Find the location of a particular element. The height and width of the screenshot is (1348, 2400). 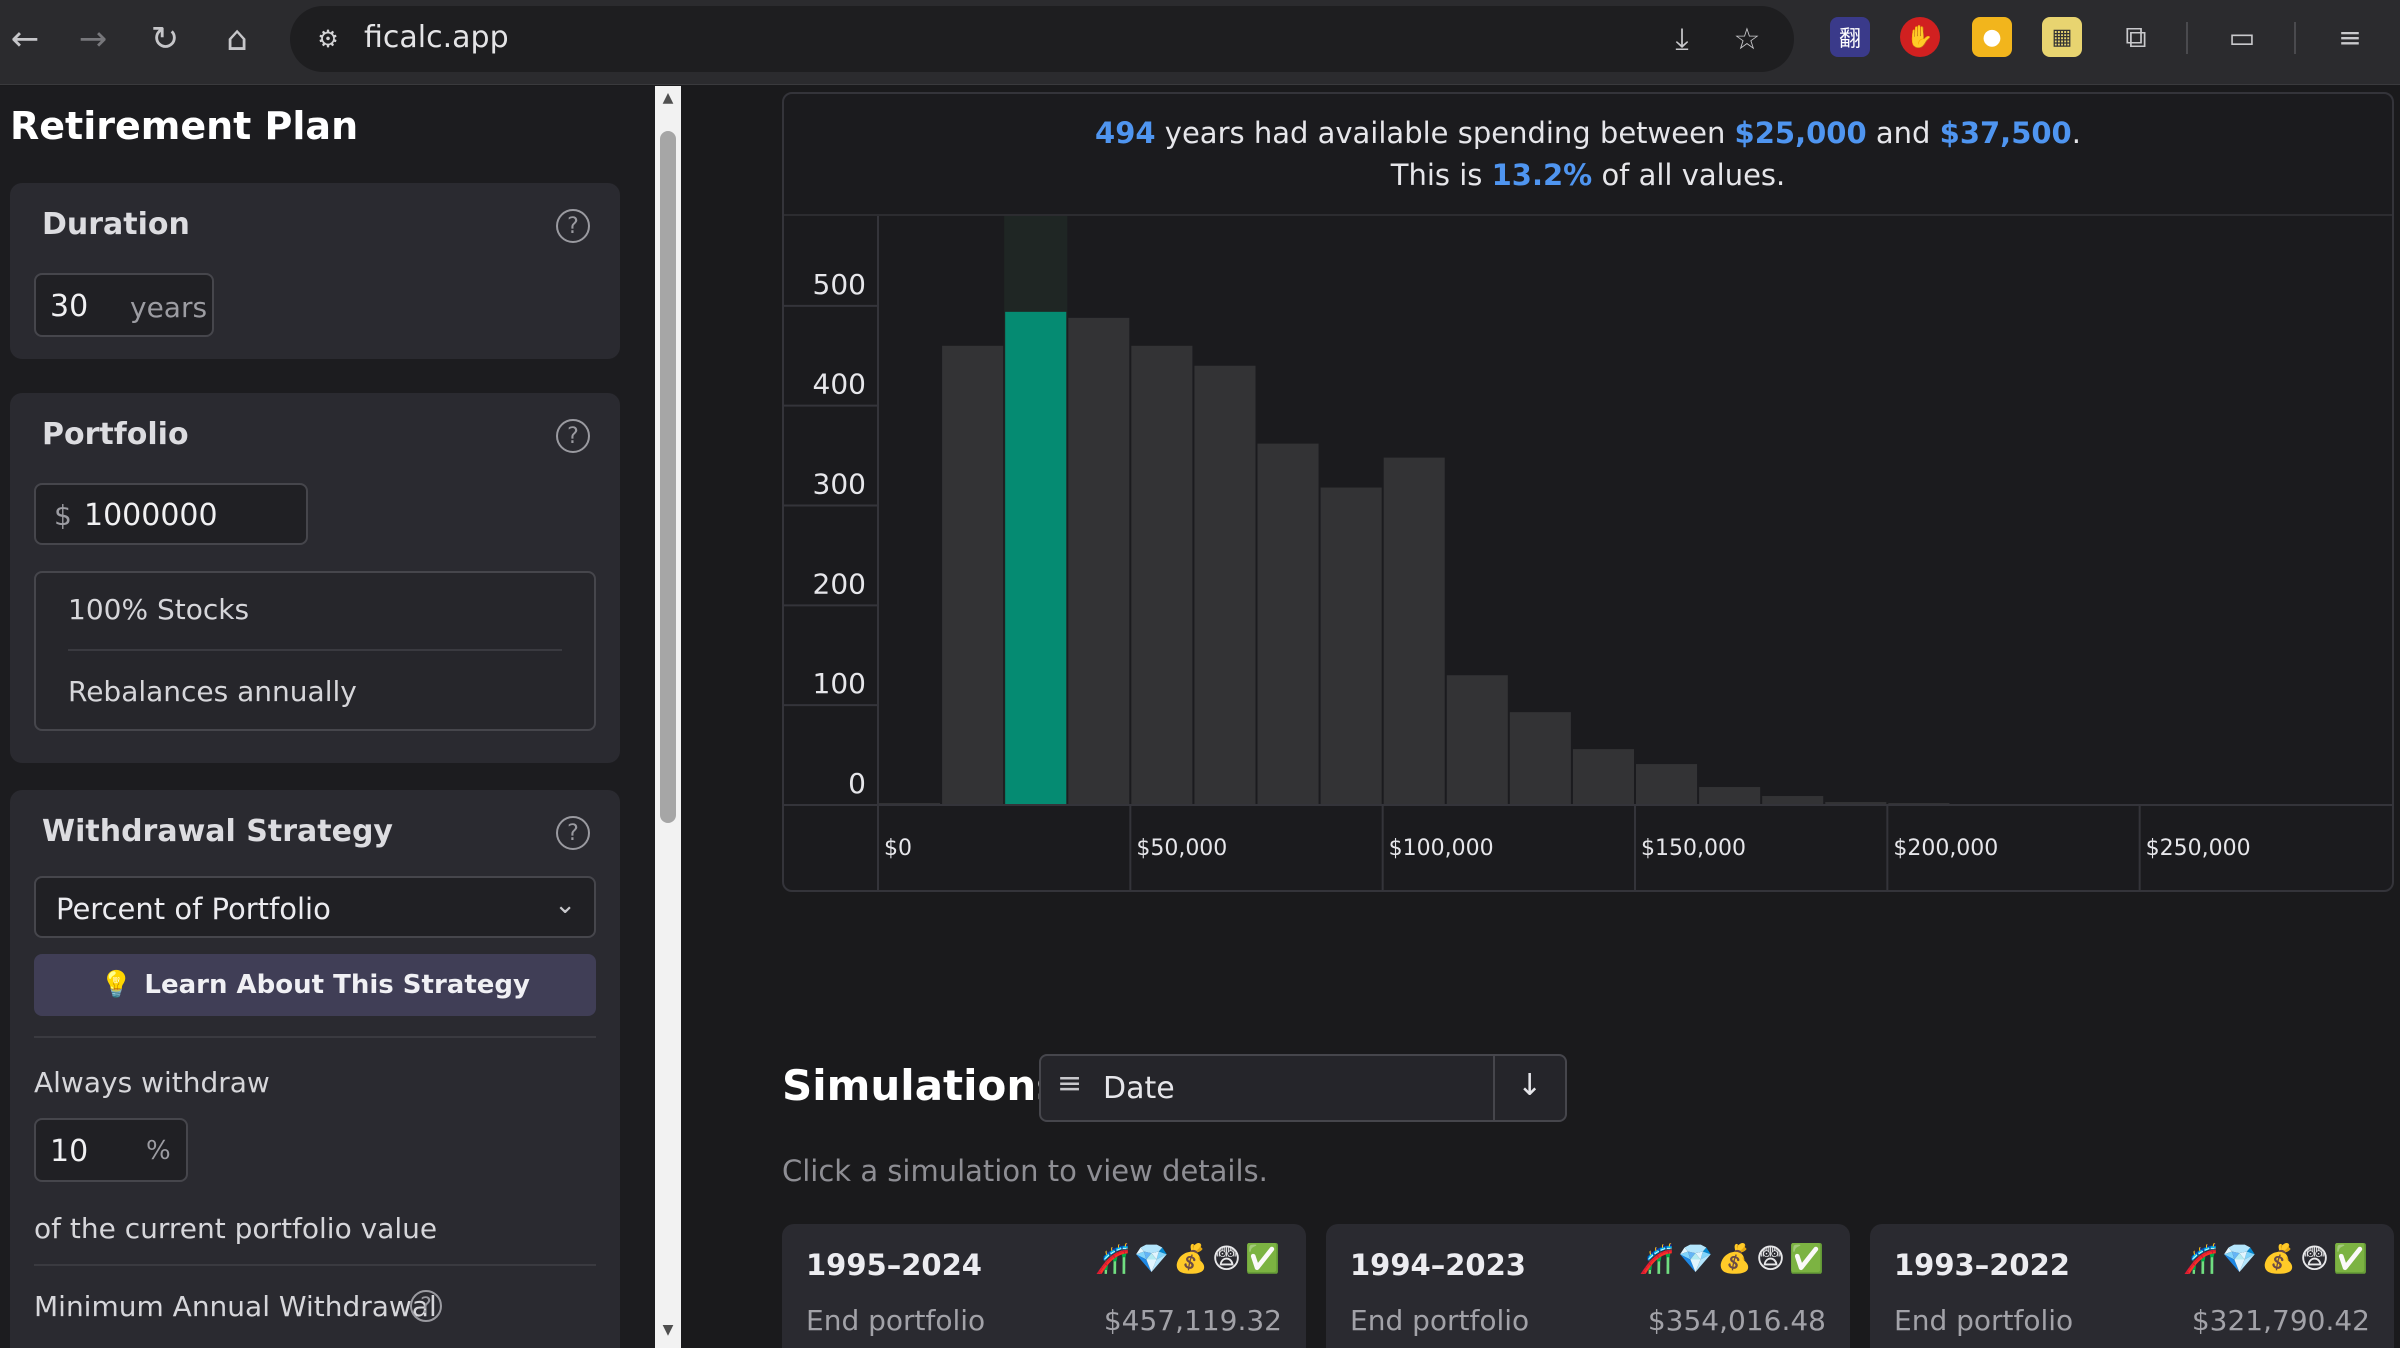

chevron-down-icon: ⌄ is located at coordinates (565, 905).